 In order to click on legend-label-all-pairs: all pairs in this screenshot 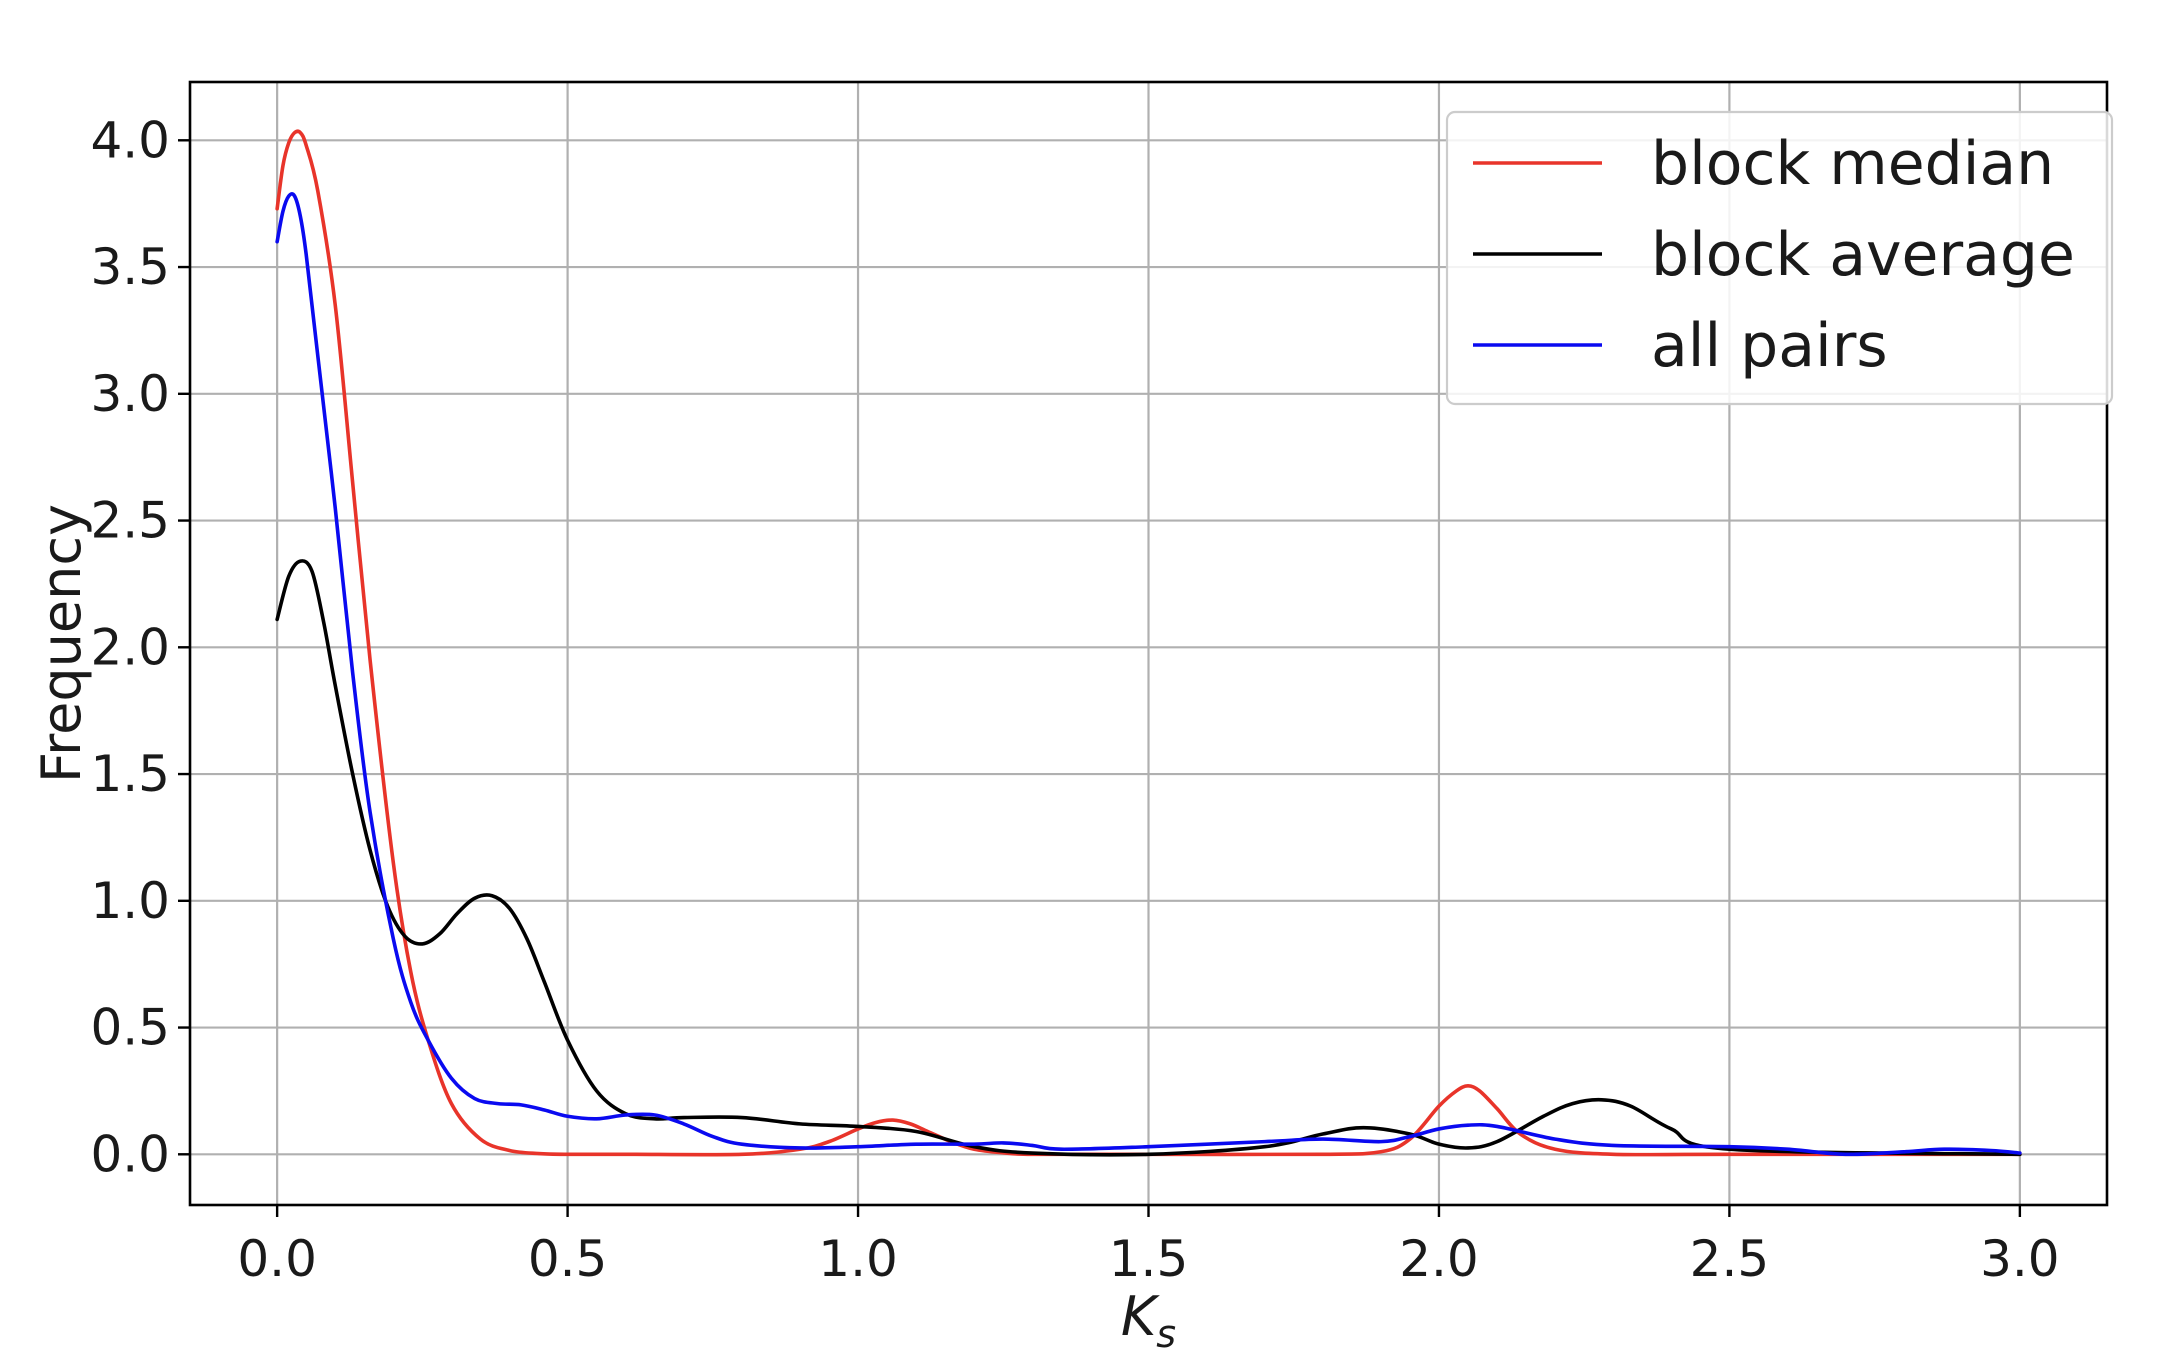, I will do `click(1769, 346)`.